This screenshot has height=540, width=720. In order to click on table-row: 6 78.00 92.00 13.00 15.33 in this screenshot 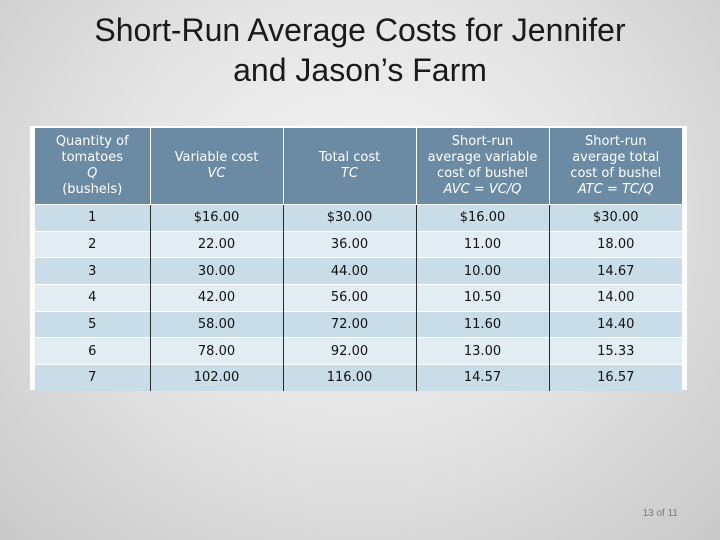, I will do `click(358, 351)`.